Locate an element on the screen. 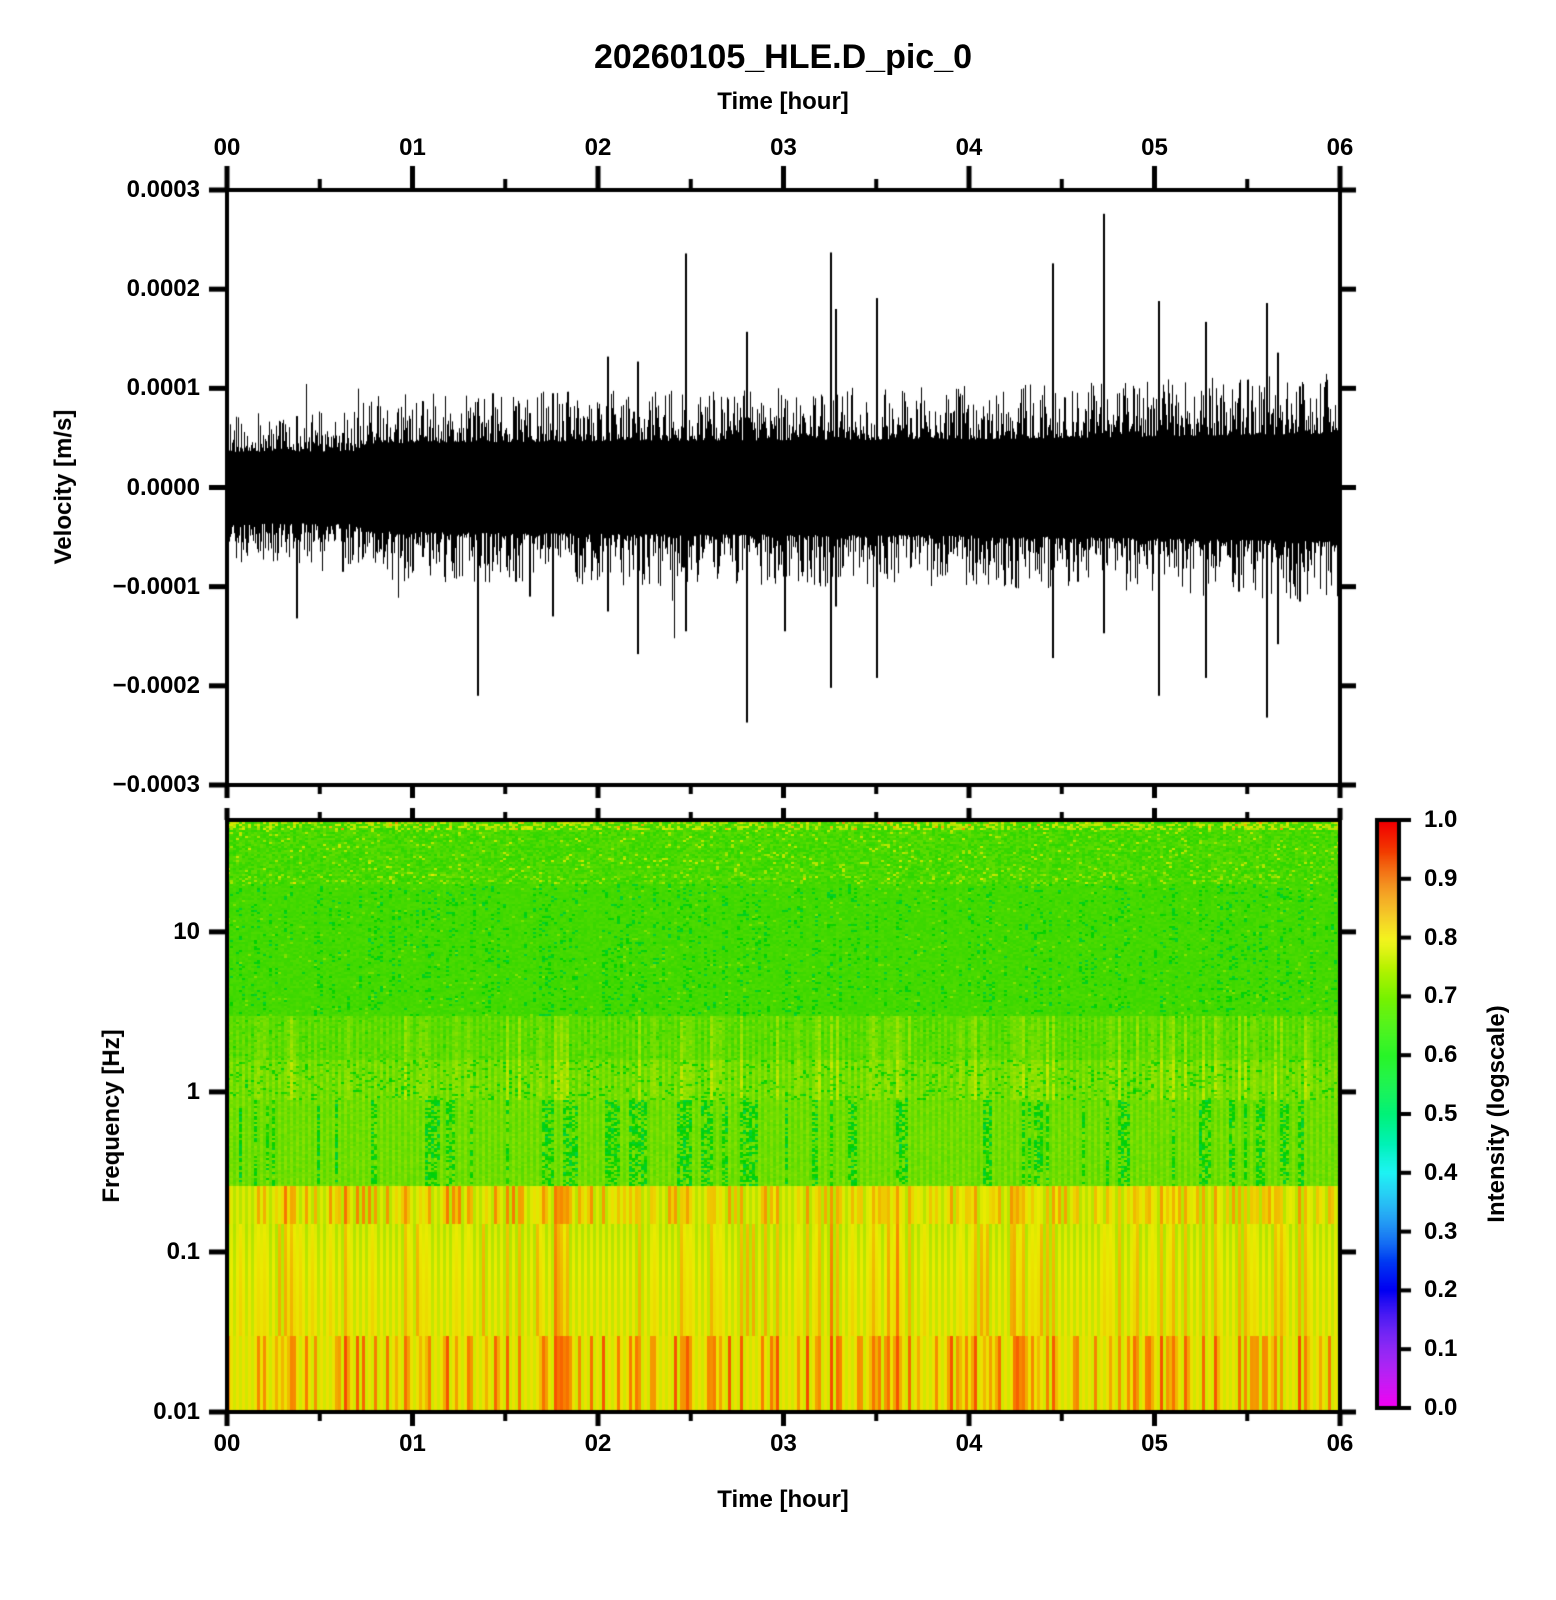 Image resolution: width=1556 pixels, height=1600 pixels. colorbar-tick-label: 0.1 is located at coordinates (1441, 1349).